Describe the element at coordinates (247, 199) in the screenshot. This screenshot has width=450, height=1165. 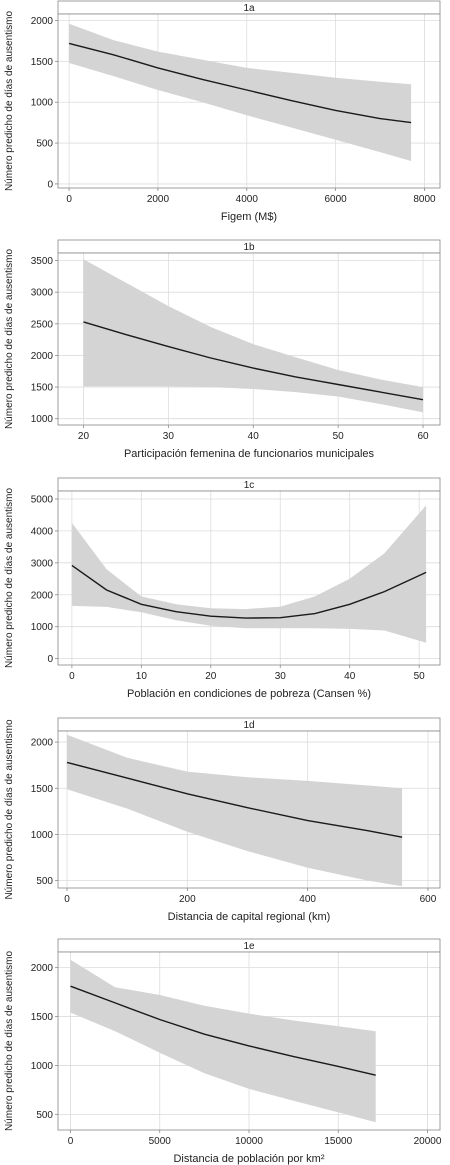
I see `x-tick-label: 4000` at that location.